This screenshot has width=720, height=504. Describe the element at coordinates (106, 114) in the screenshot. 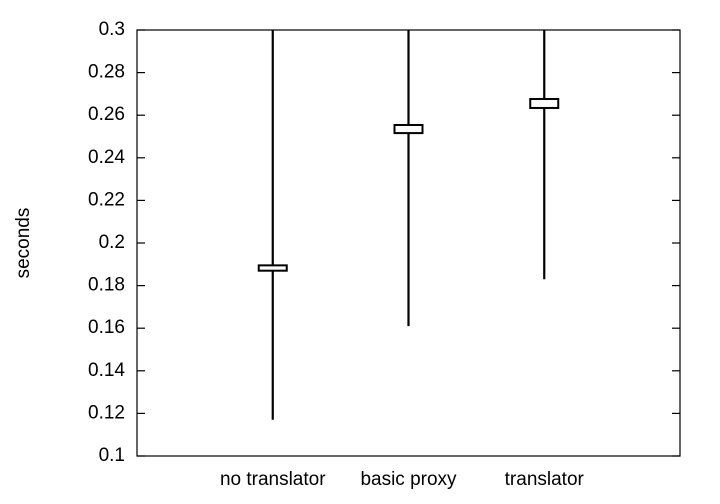

I see `y-tick-label: 0.26` at that location.